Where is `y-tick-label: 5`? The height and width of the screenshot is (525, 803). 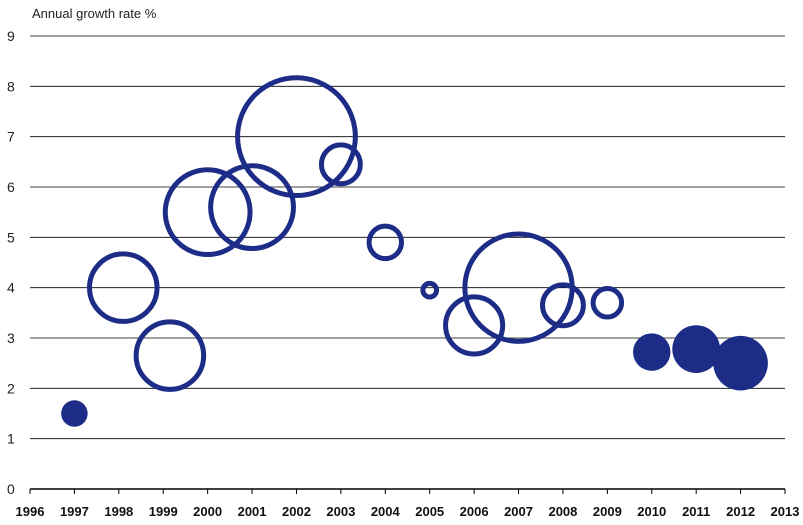 y-tick-label: 5 is located at coordinates (11, 237).